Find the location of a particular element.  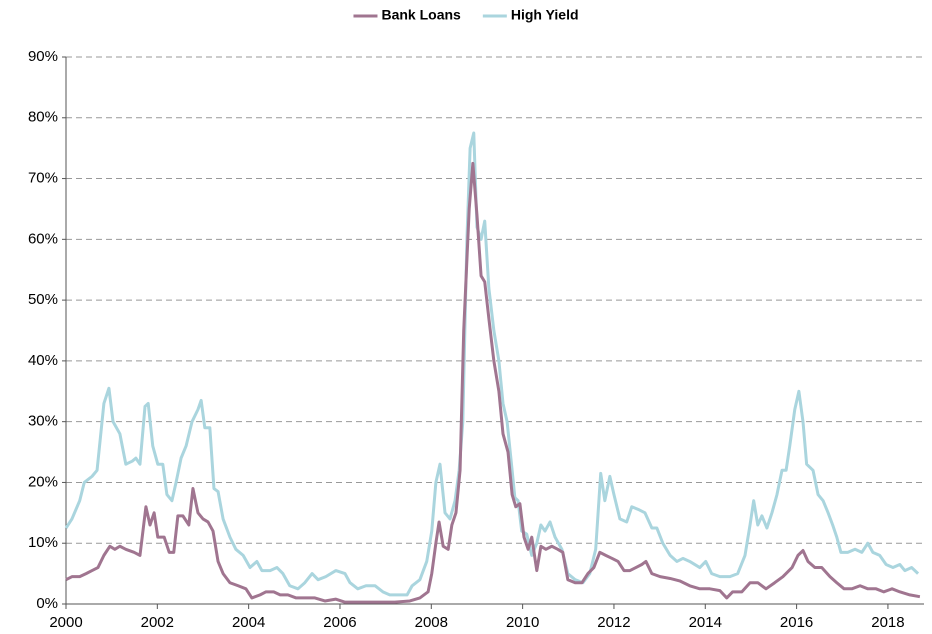

x-tick-label: 2004 is located at coordinates (248, 622).